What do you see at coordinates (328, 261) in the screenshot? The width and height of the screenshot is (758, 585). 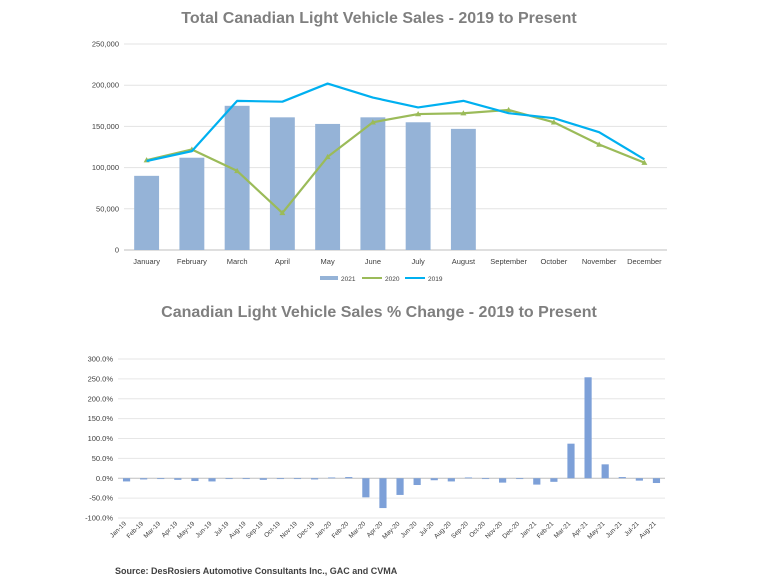 I see `x-tick-label: May` at bounding box center [328, 261].